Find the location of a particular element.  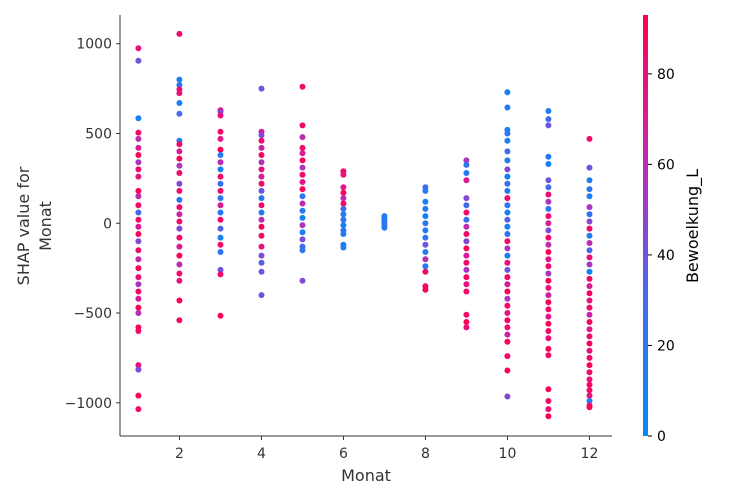

y-axis-title-line1: SHAP value for is located at coordinates (23, 225).